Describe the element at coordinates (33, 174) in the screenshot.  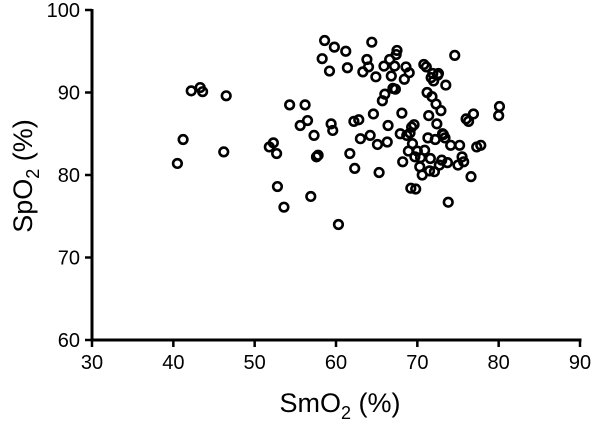
I see `y-axis-title-sub: 2` at that location.